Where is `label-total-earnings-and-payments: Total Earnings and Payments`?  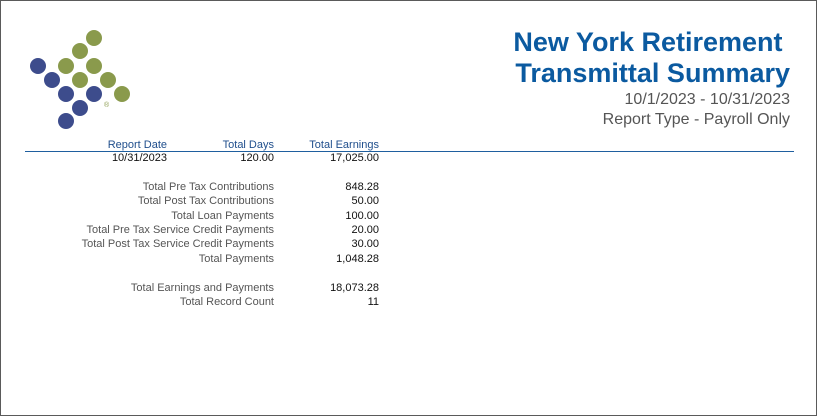
label-total-earnings-and-payments: Total Earnings and Payments is located at coordinates (202, 288).